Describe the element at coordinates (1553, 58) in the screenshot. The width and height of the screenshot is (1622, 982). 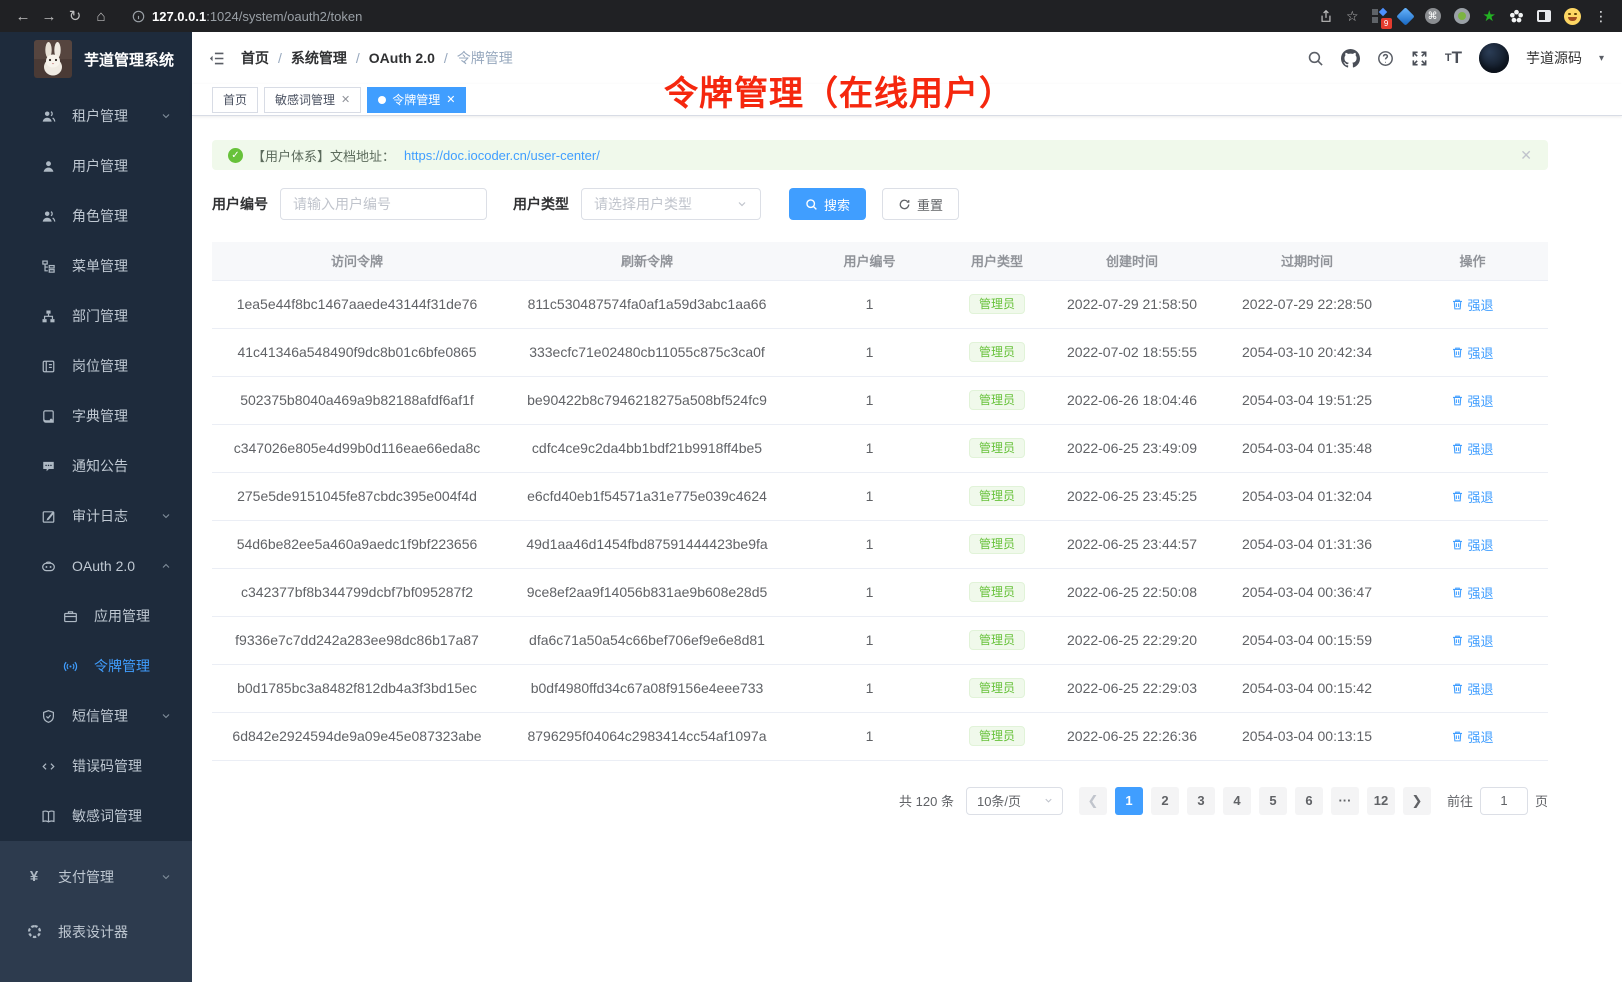
I see `user-name: 芋道源码` at that location.